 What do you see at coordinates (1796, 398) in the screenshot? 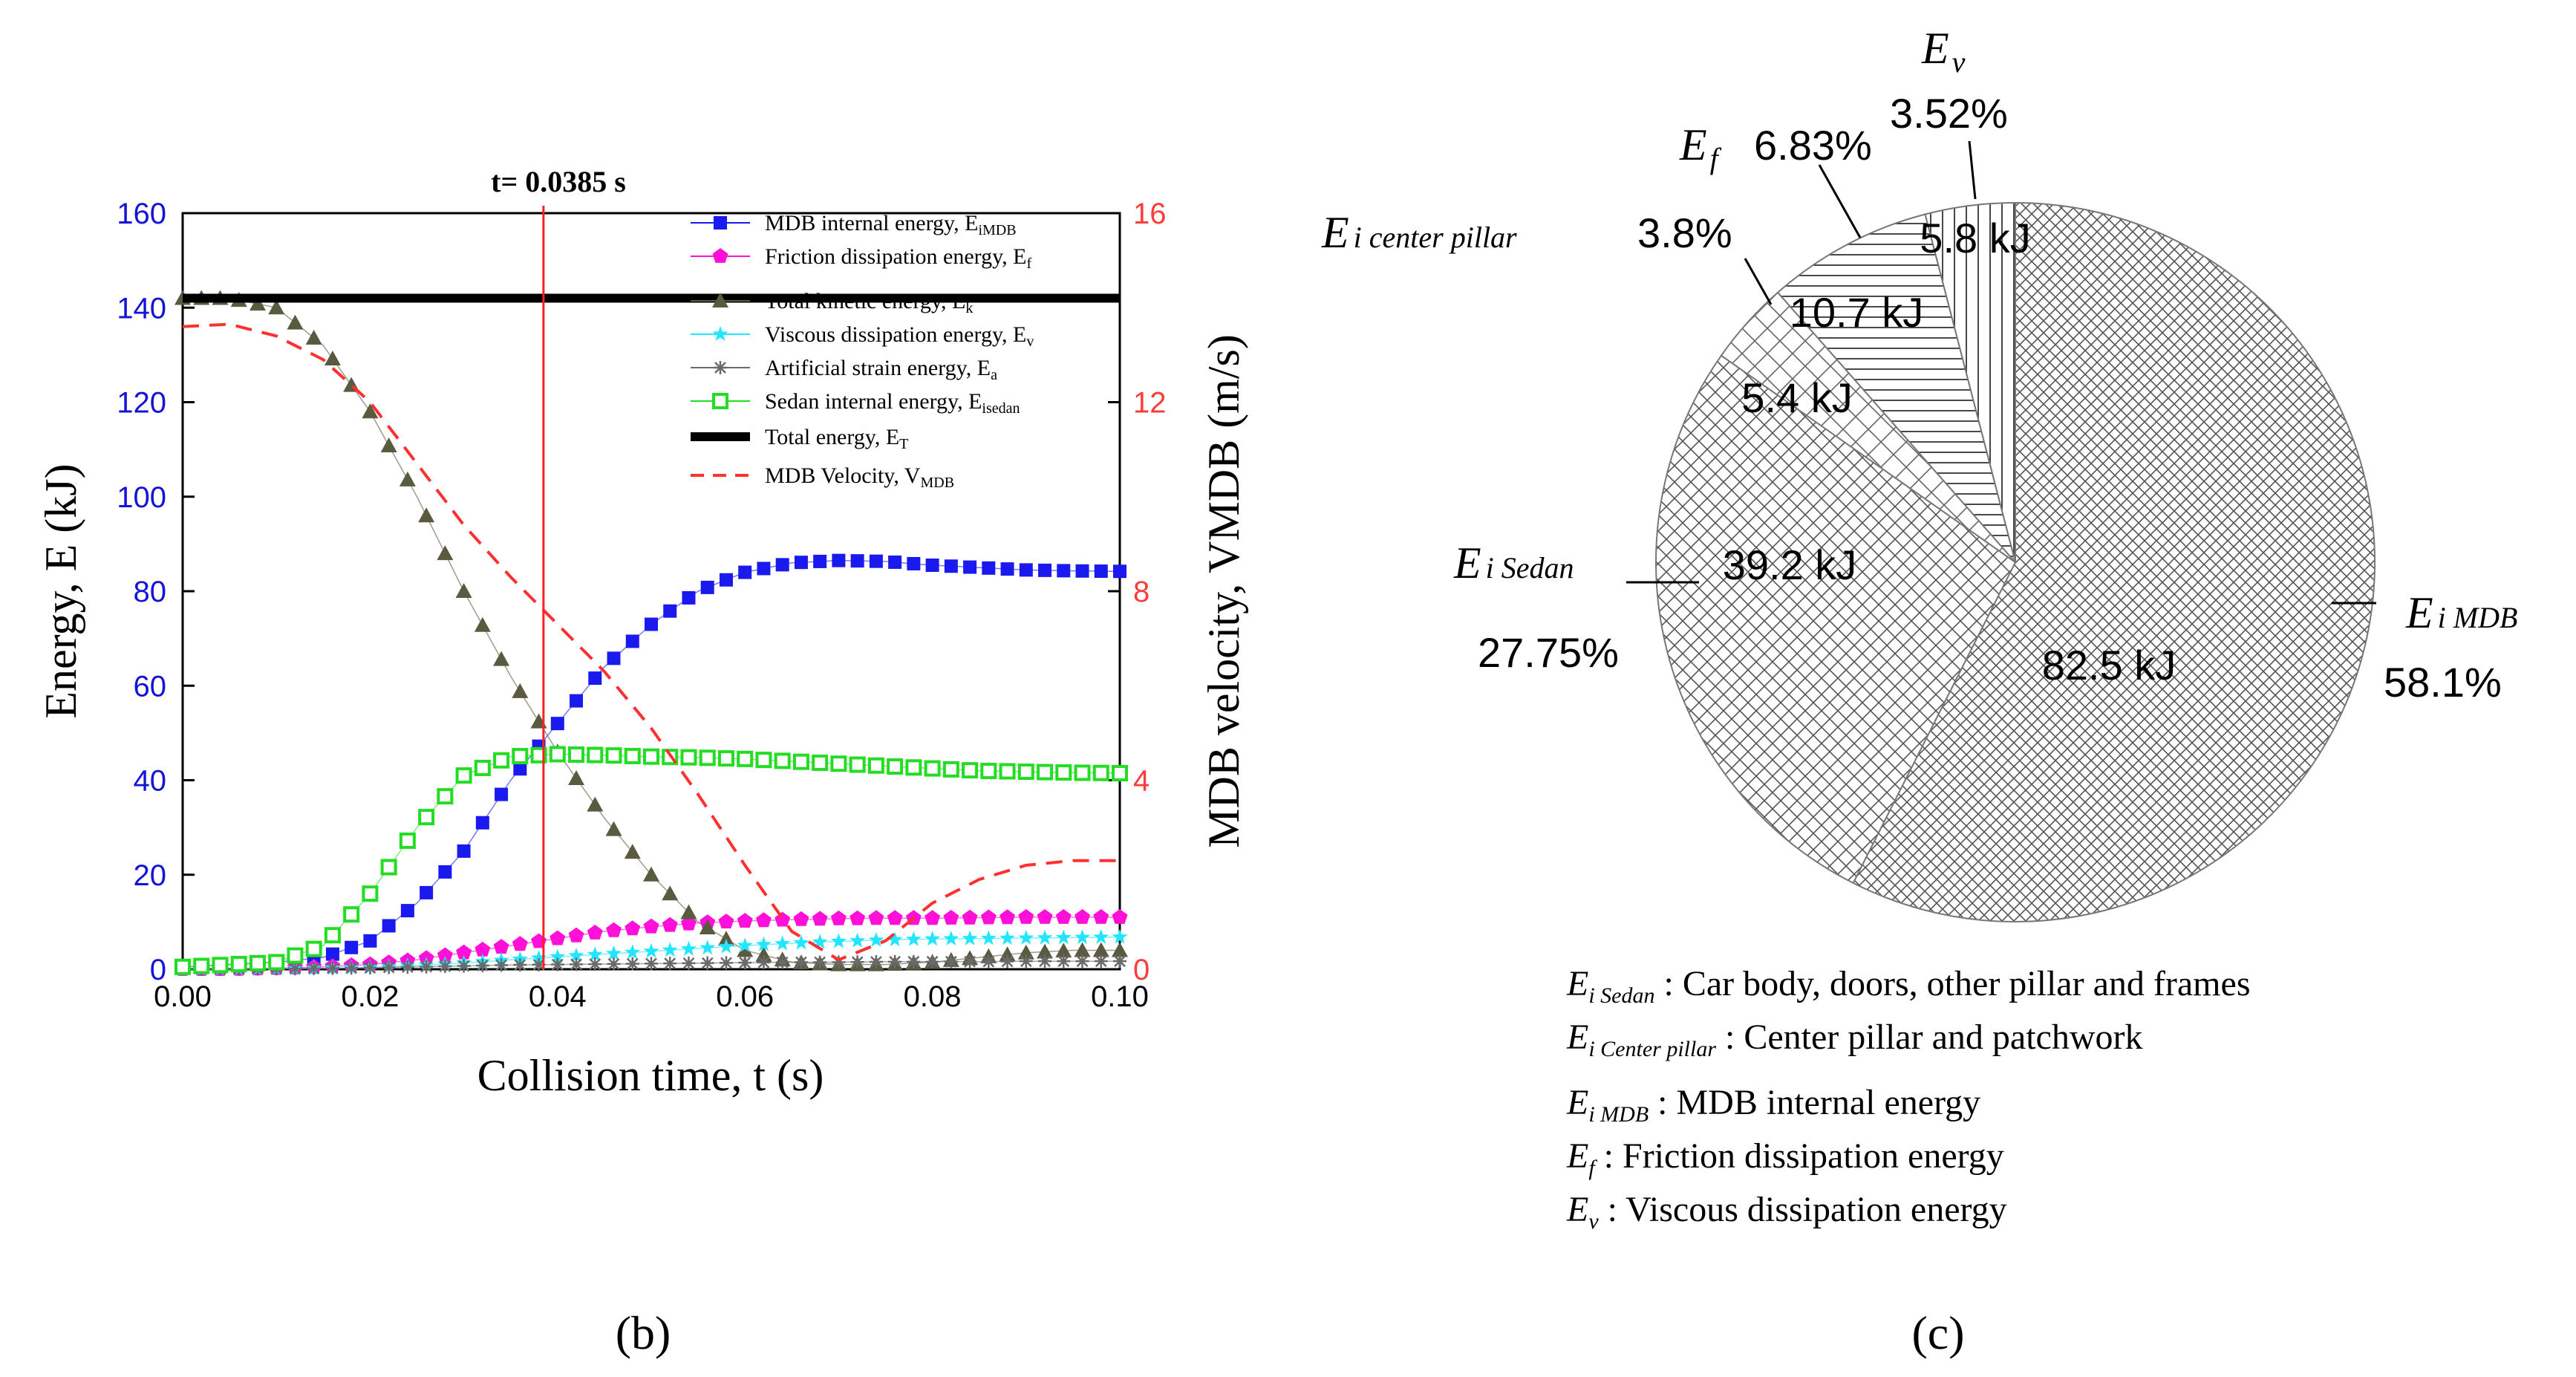
I see `pie-value-label: 5.4 kJ` at bounding box center [1796, 398].